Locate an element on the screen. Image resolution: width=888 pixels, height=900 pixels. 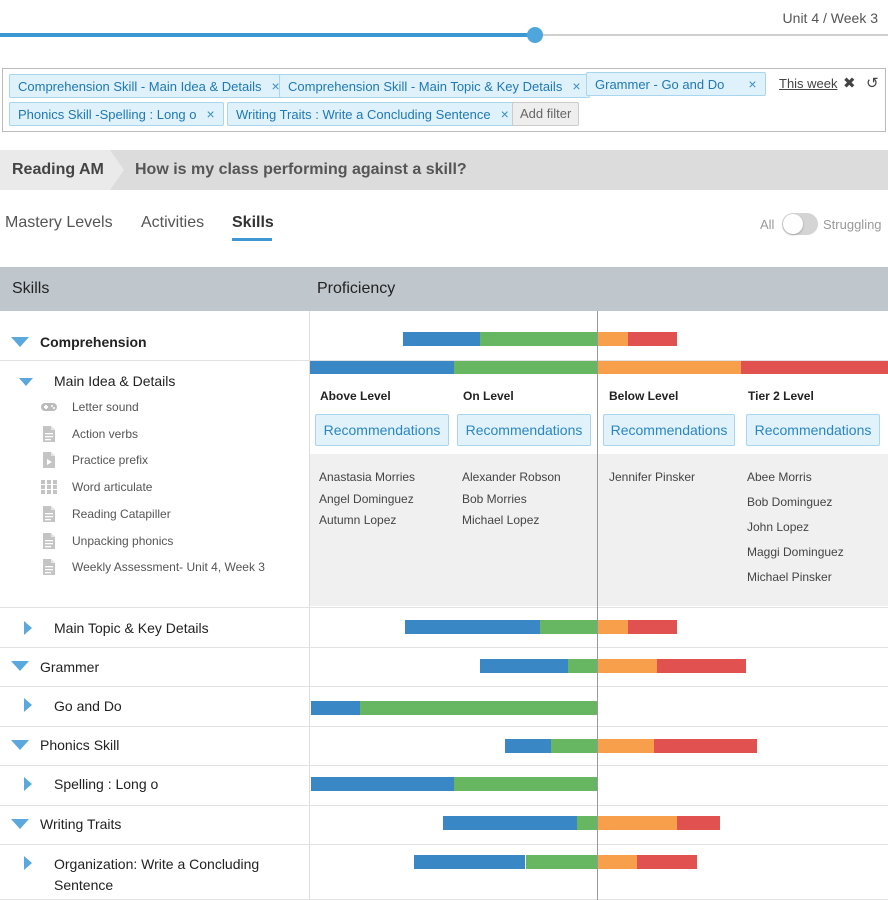
activity-item: Practice prefix is located at coordinates (150, 461).